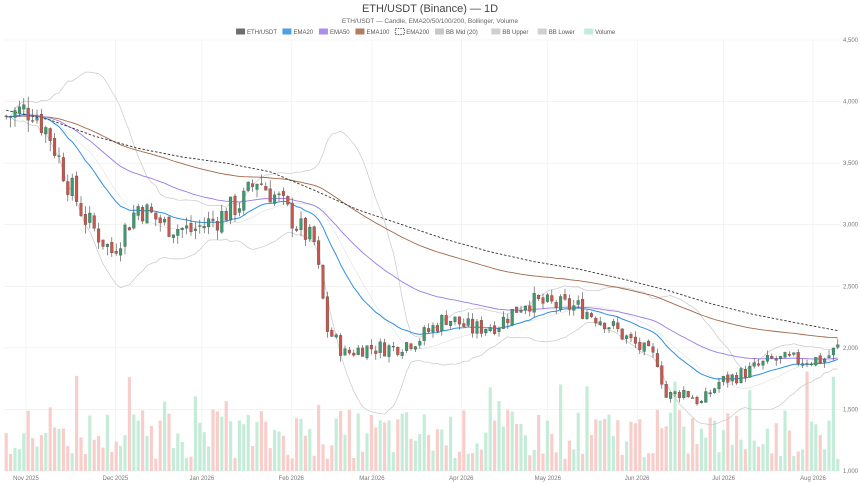 The image size is (860, 484). What do you see at coordinates (430, 9) in the screenshot?
I see `chart-title: ETH/USDT (Binance) — 1D` at bounding box center [430, 9].